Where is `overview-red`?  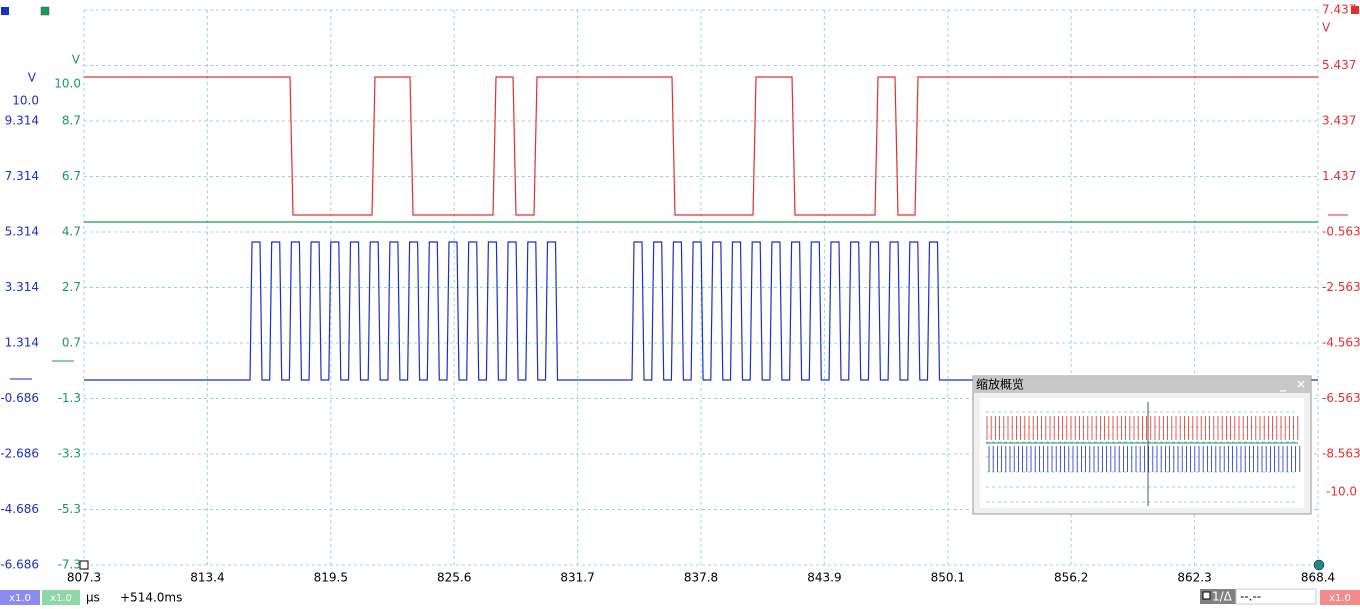 overview-red is located at coordinates (1142, 428).